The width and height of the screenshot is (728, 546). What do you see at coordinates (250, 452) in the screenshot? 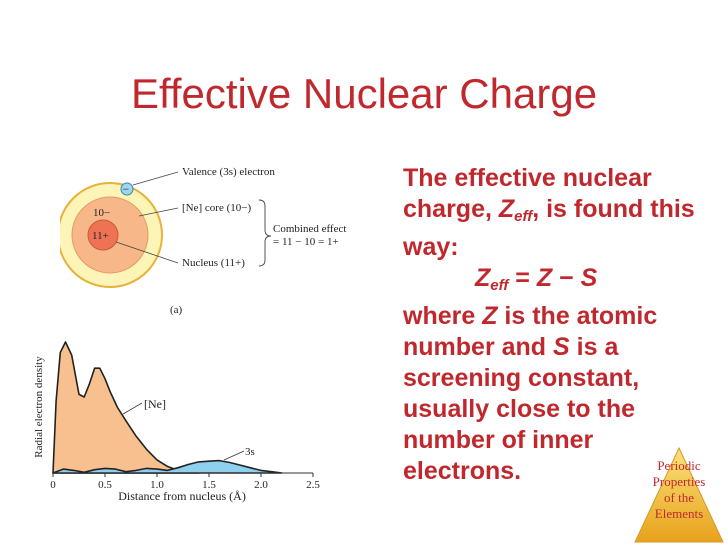
I see `series-label-3s: 3s` at bounding box center [250, 452].